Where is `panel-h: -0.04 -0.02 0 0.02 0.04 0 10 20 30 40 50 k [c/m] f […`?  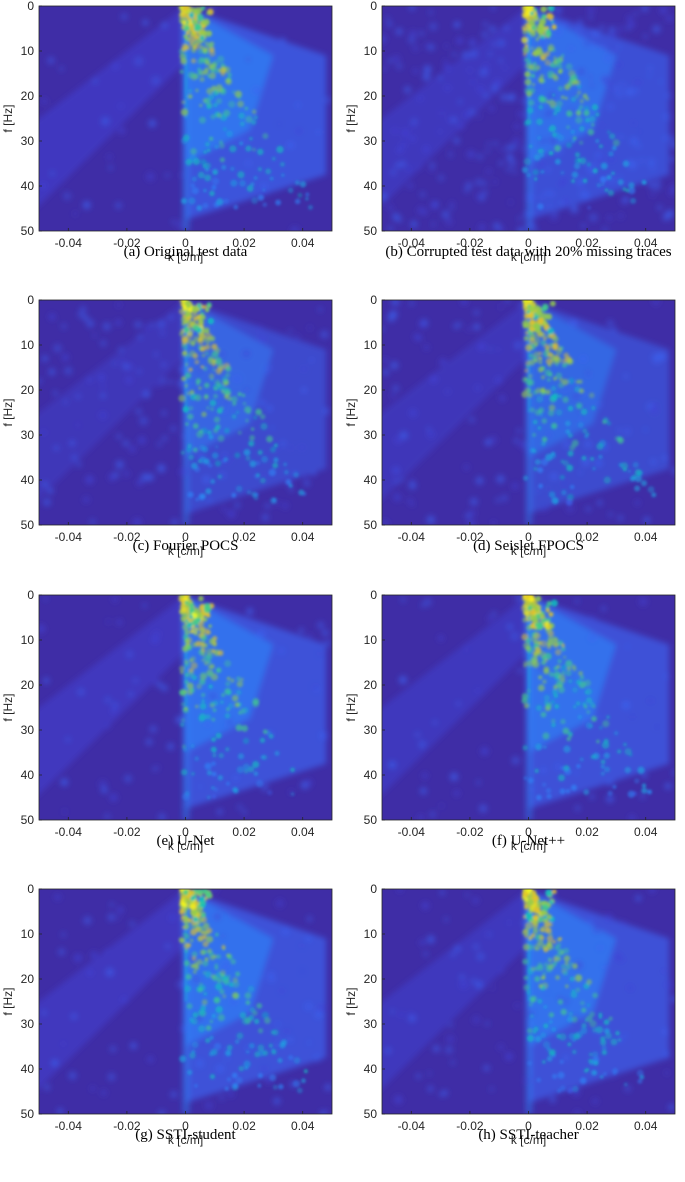
panel-h: -0.04 -0.02 0 0.02 0.04 0 10 20 30 40 50 k [c/m] f [… is located at coordinates (510, 1014).